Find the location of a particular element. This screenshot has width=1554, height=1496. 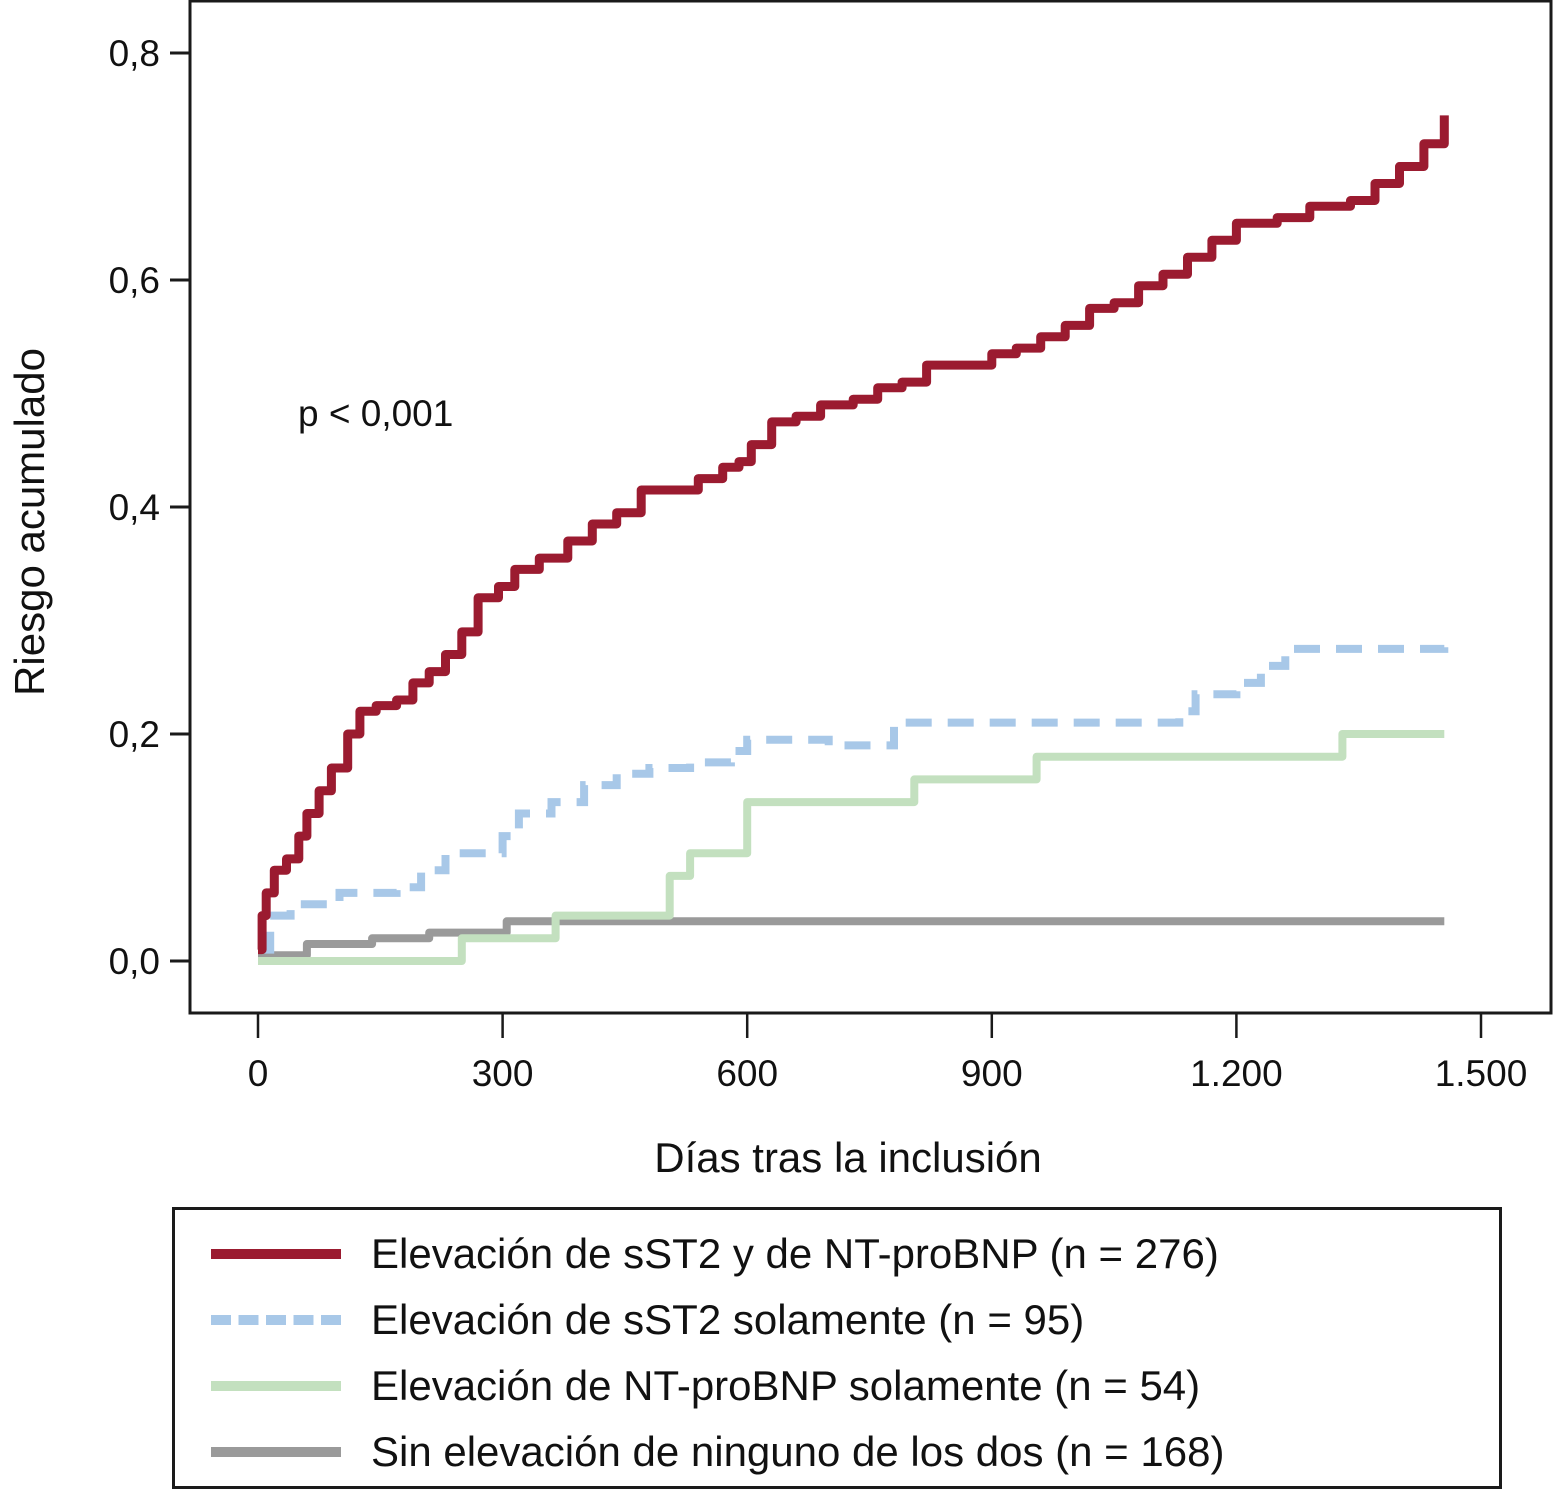

x-tick-label: 900 is located at coordinates (992, 1073).